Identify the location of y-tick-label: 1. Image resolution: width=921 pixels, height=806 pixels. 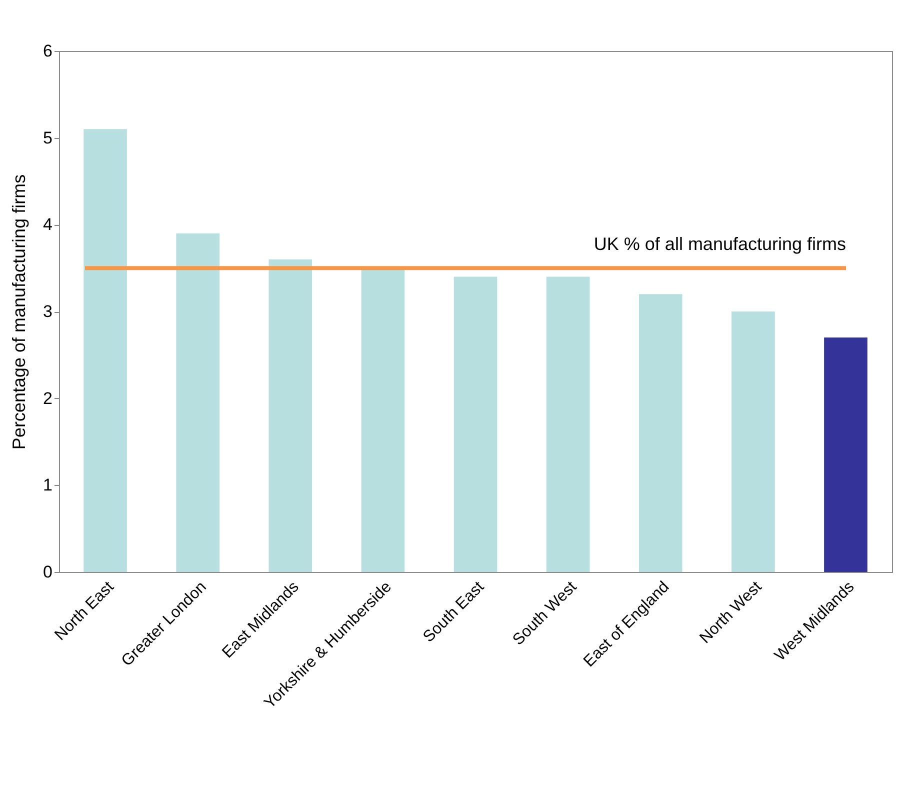
(47, 485).